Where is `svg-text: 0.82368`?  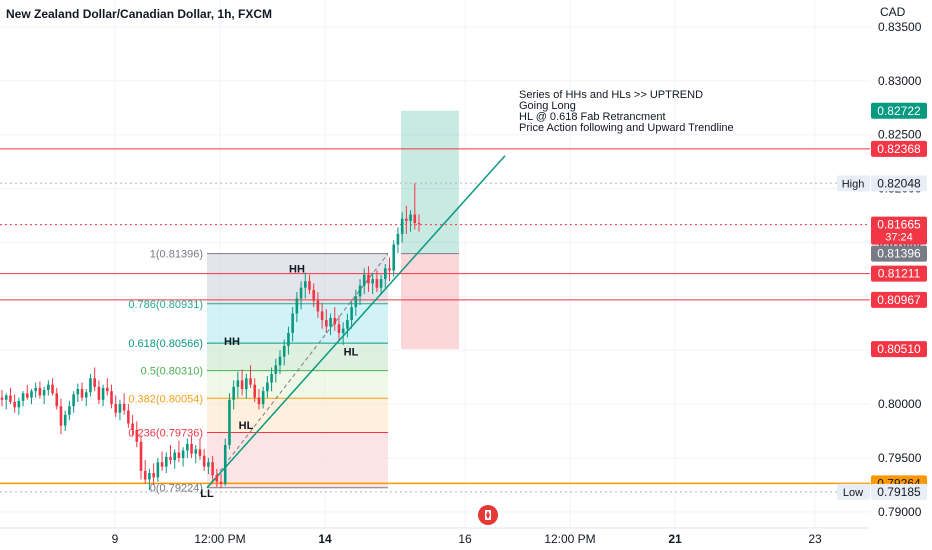 svg-text: 0.82368 is located at coordinates (899, 149).